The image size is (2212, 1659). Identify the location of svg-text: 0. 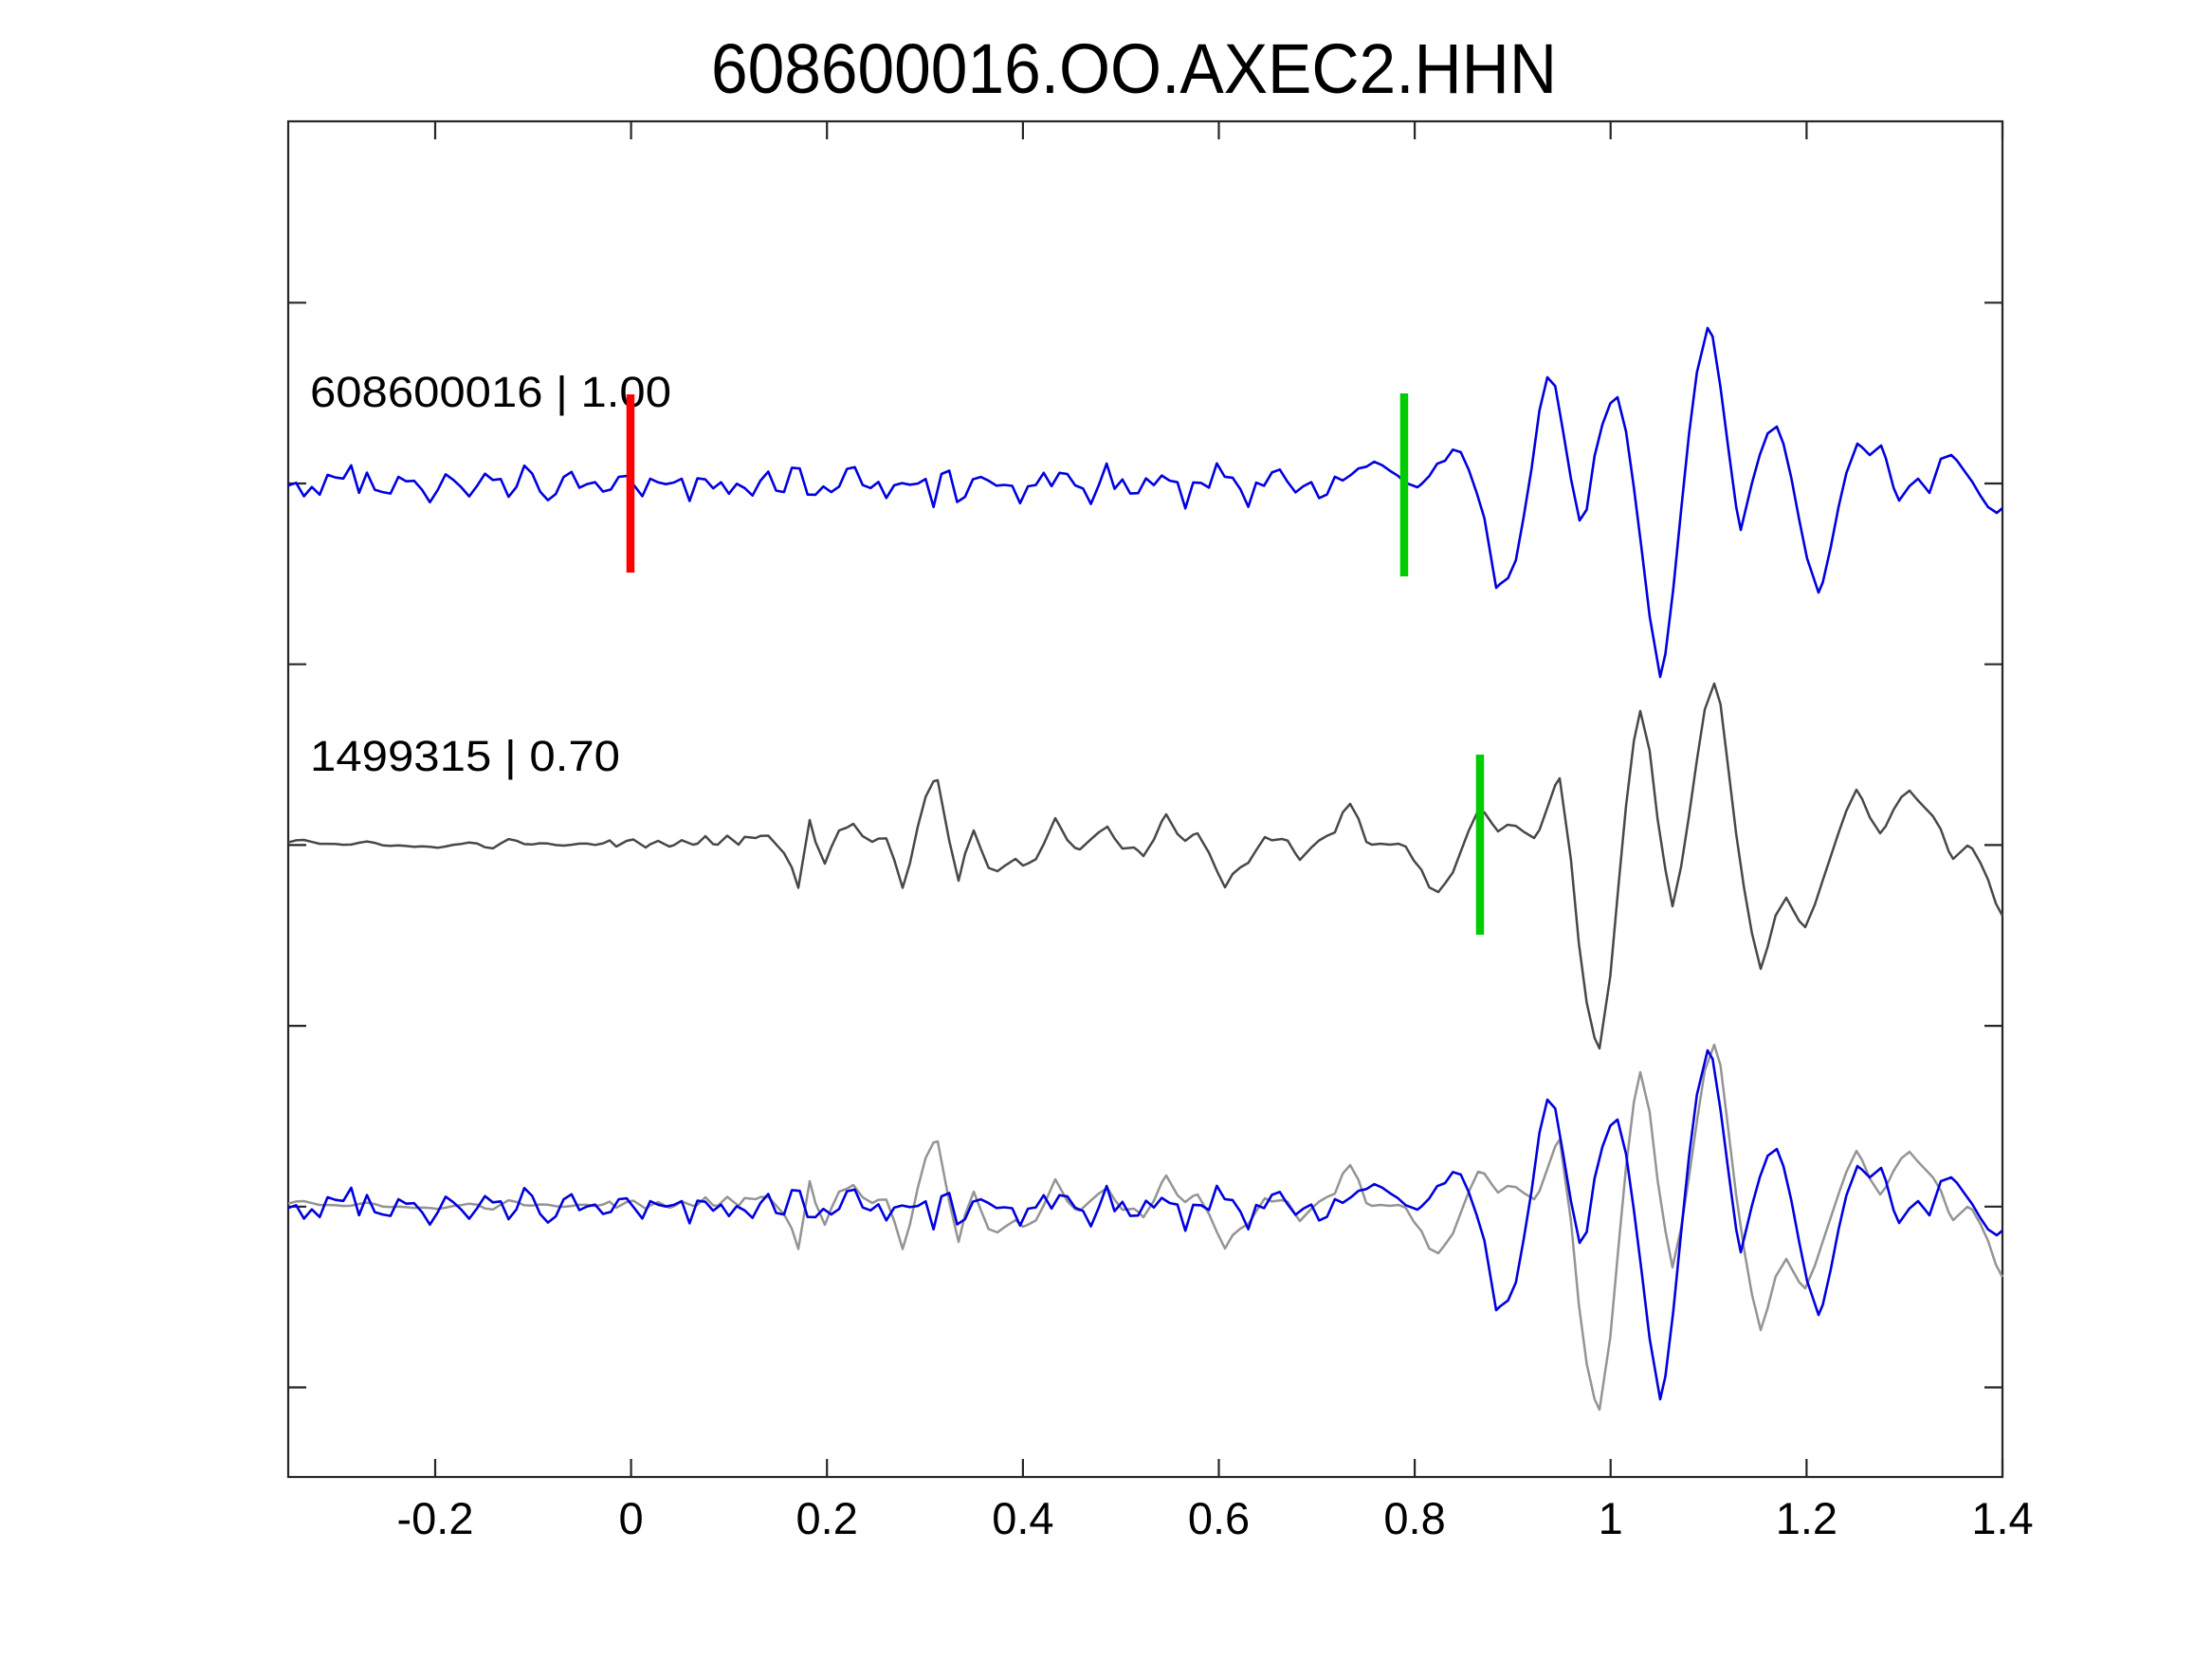
(631, 1518).